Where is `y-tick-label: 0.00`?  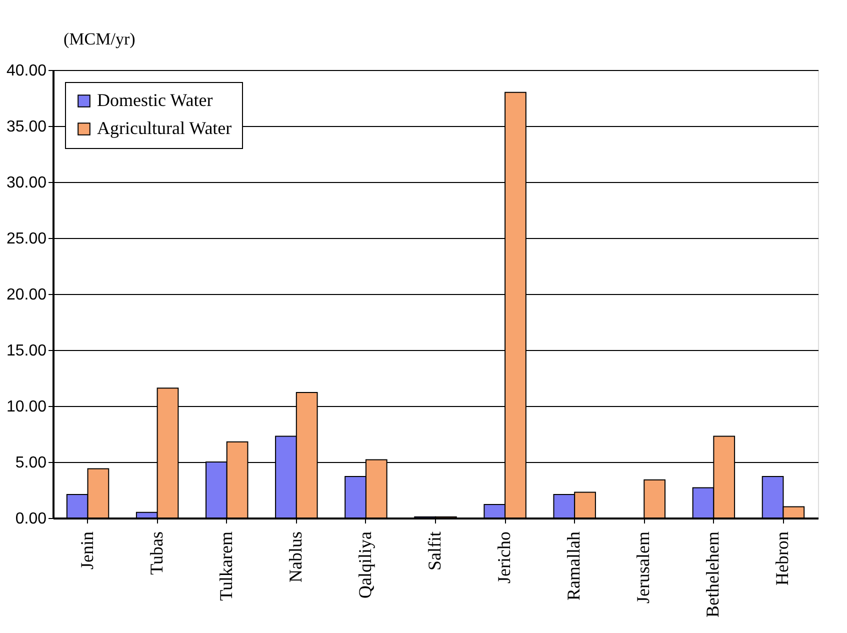 y-tick-label: 0.00 is located at coordinates (31, 519).